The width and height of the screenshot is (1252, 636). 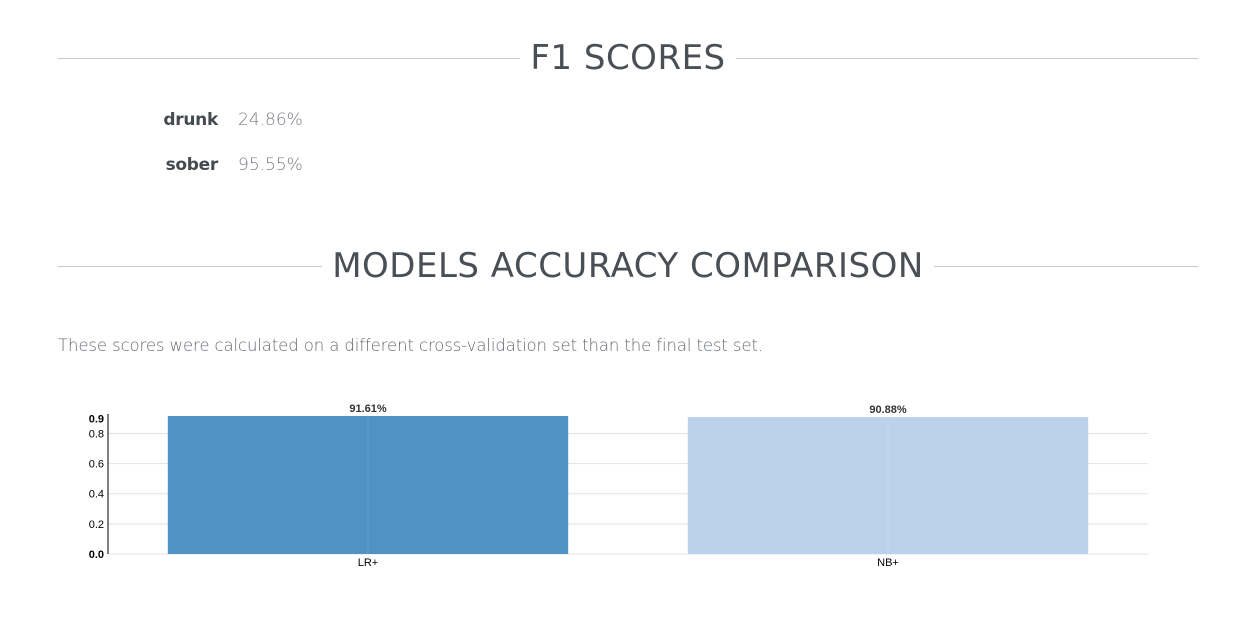 What do you see at coordinates (368, 409) in the screenshot?
I see `bar-data-label: 91.61%` at bounding box center [368, 409].